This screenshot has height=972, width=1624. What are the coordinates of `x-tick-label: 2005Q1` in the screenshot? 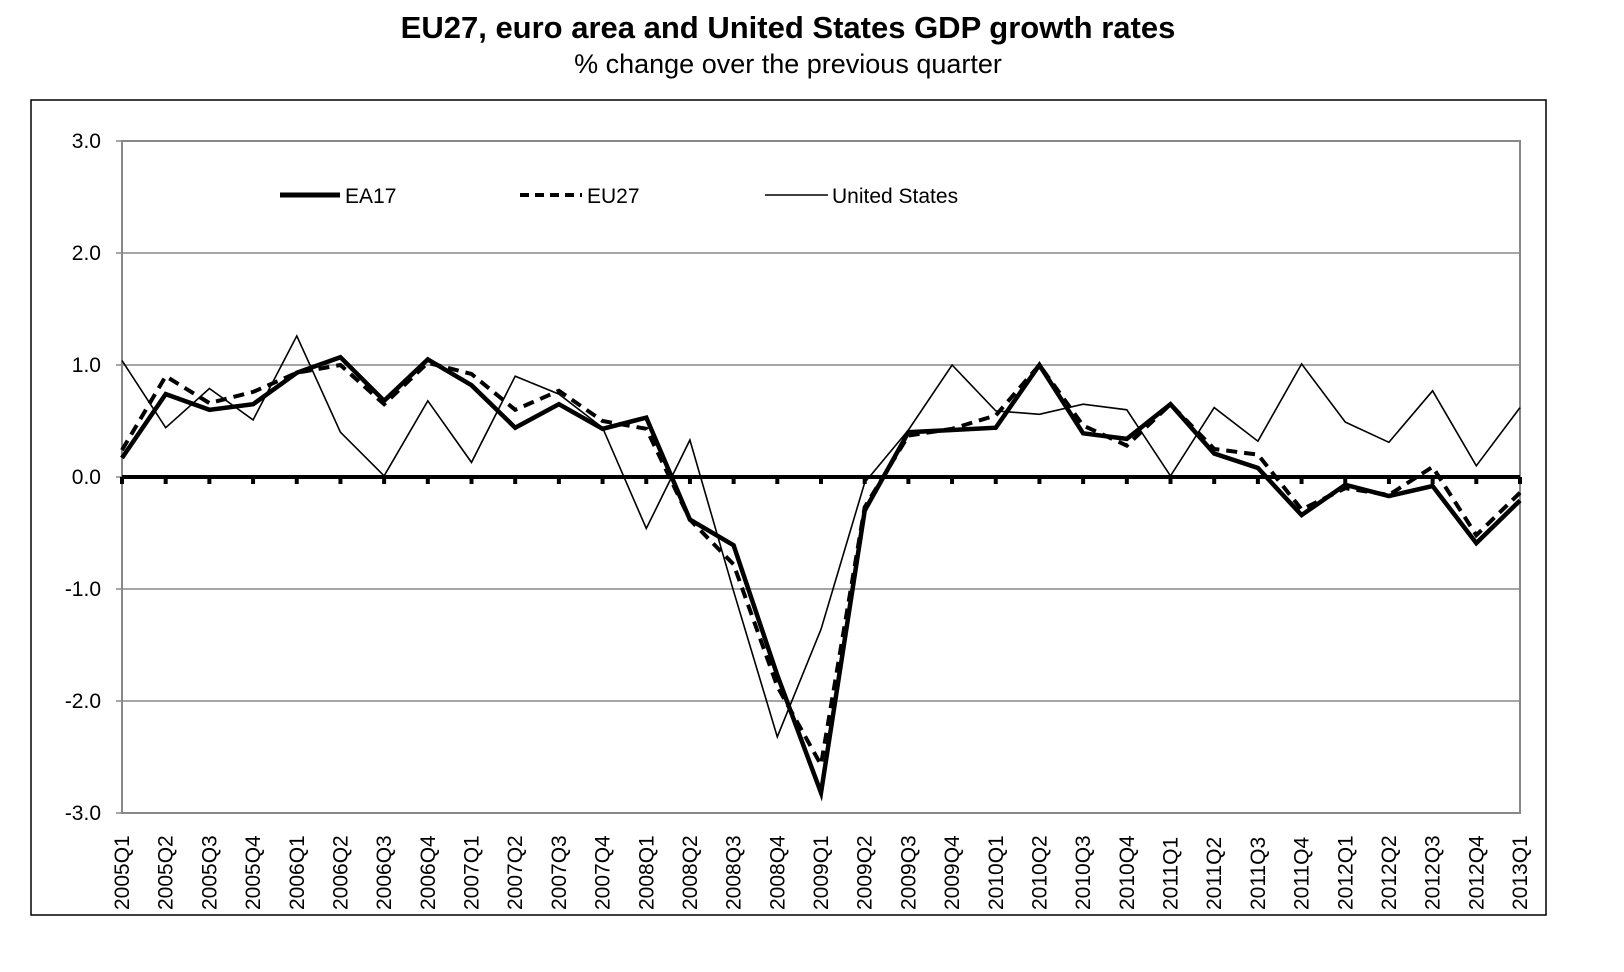 It's located at (122, 872).